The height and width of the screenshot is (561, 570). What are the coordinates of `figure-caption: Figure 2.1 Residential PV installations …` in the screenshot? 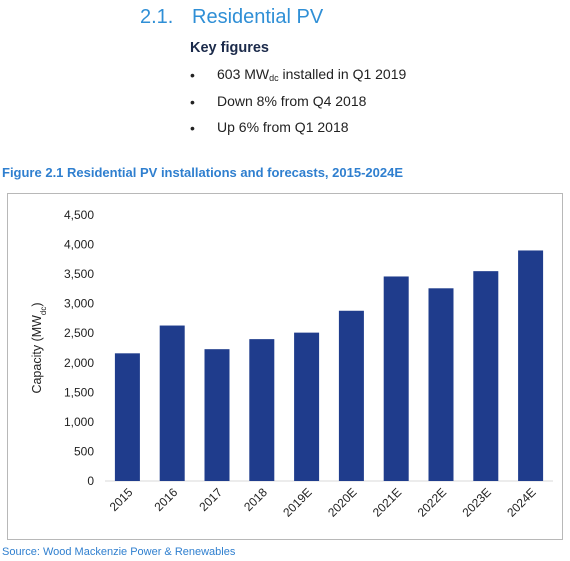 It's located at (202, 172).